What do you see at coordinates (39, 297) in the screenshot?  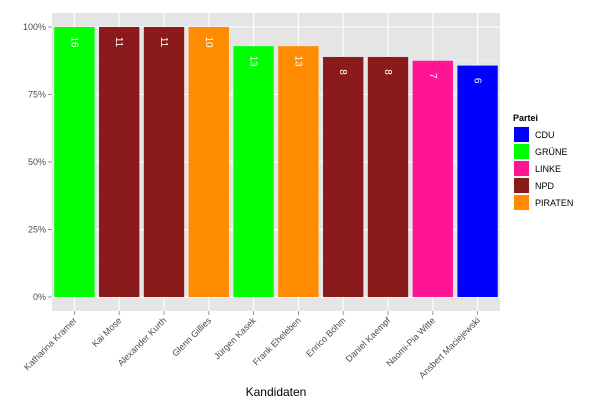 I see `y-tick-label: 0%` at bounding box center [39, 297].